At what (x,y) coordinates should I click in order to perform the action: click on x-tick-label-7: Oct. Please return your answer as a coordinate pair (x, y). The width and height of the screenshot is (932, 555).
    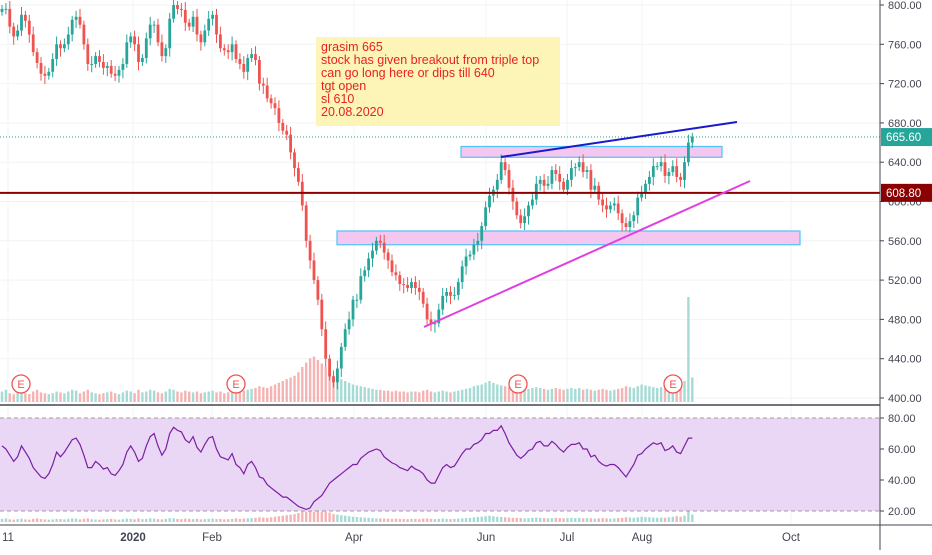
    Looking at the image, I should click on (791, 538).